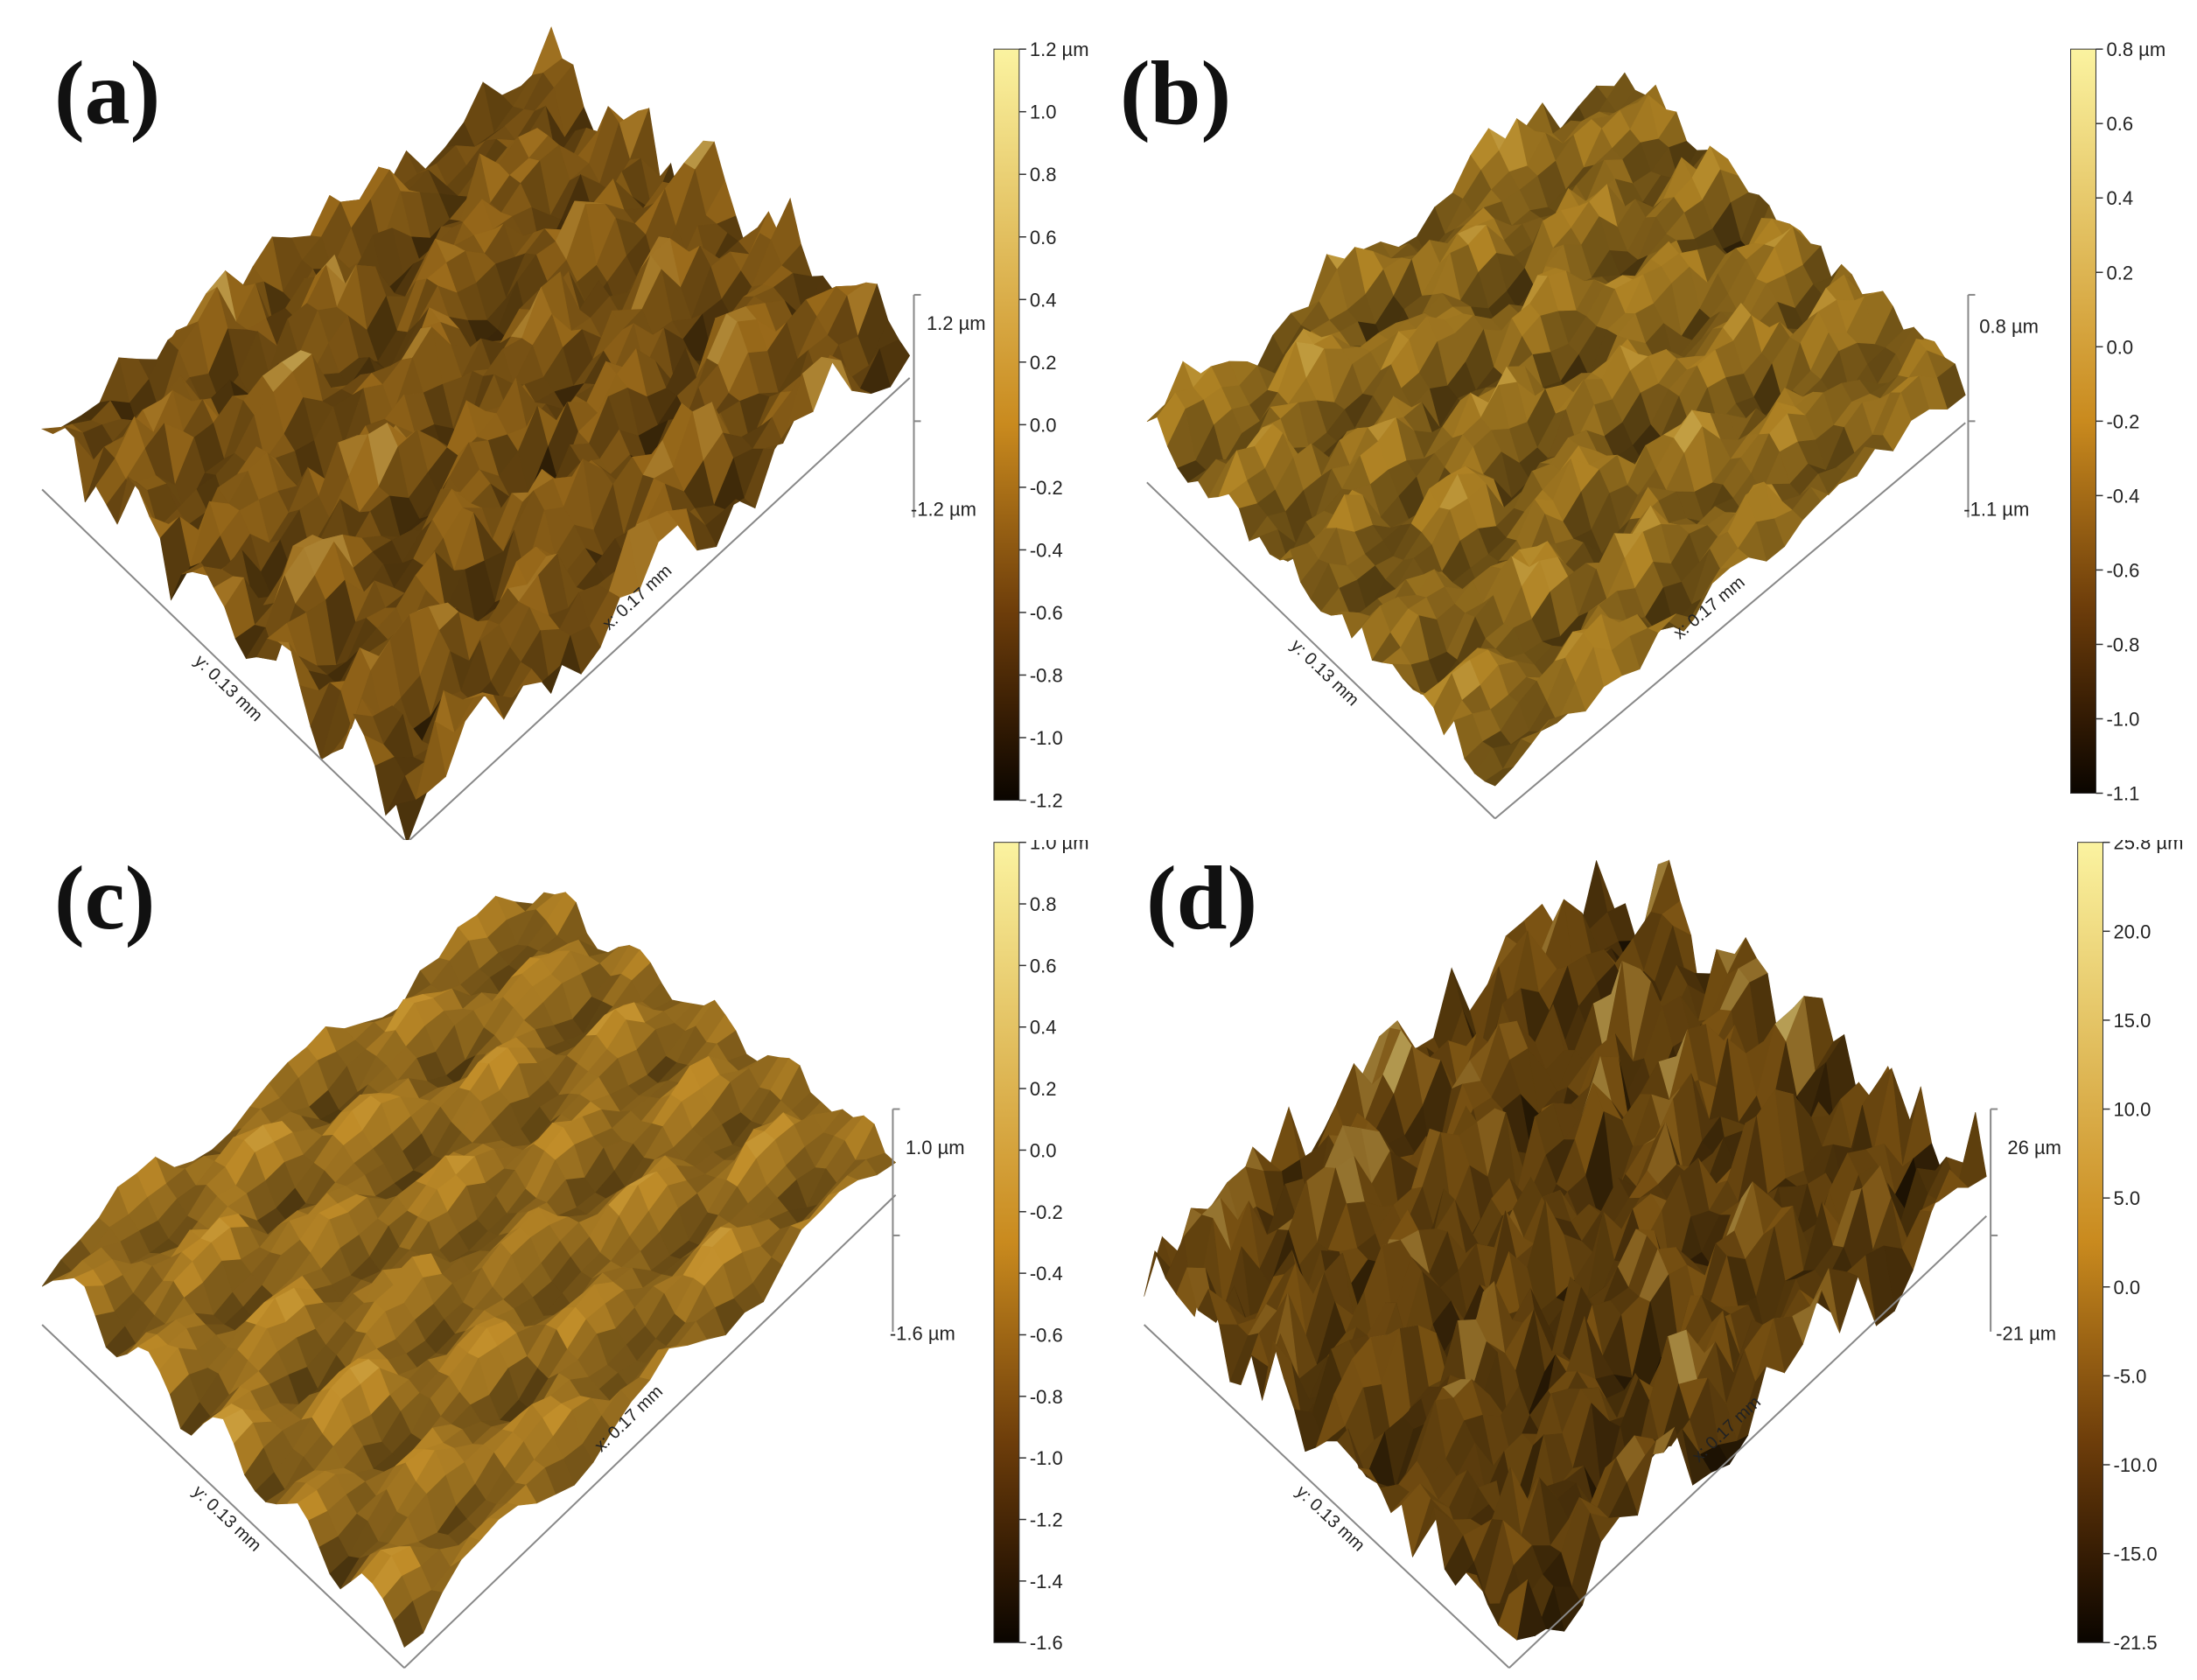  I want to click on panel-label: (d), so click(1202, 898).